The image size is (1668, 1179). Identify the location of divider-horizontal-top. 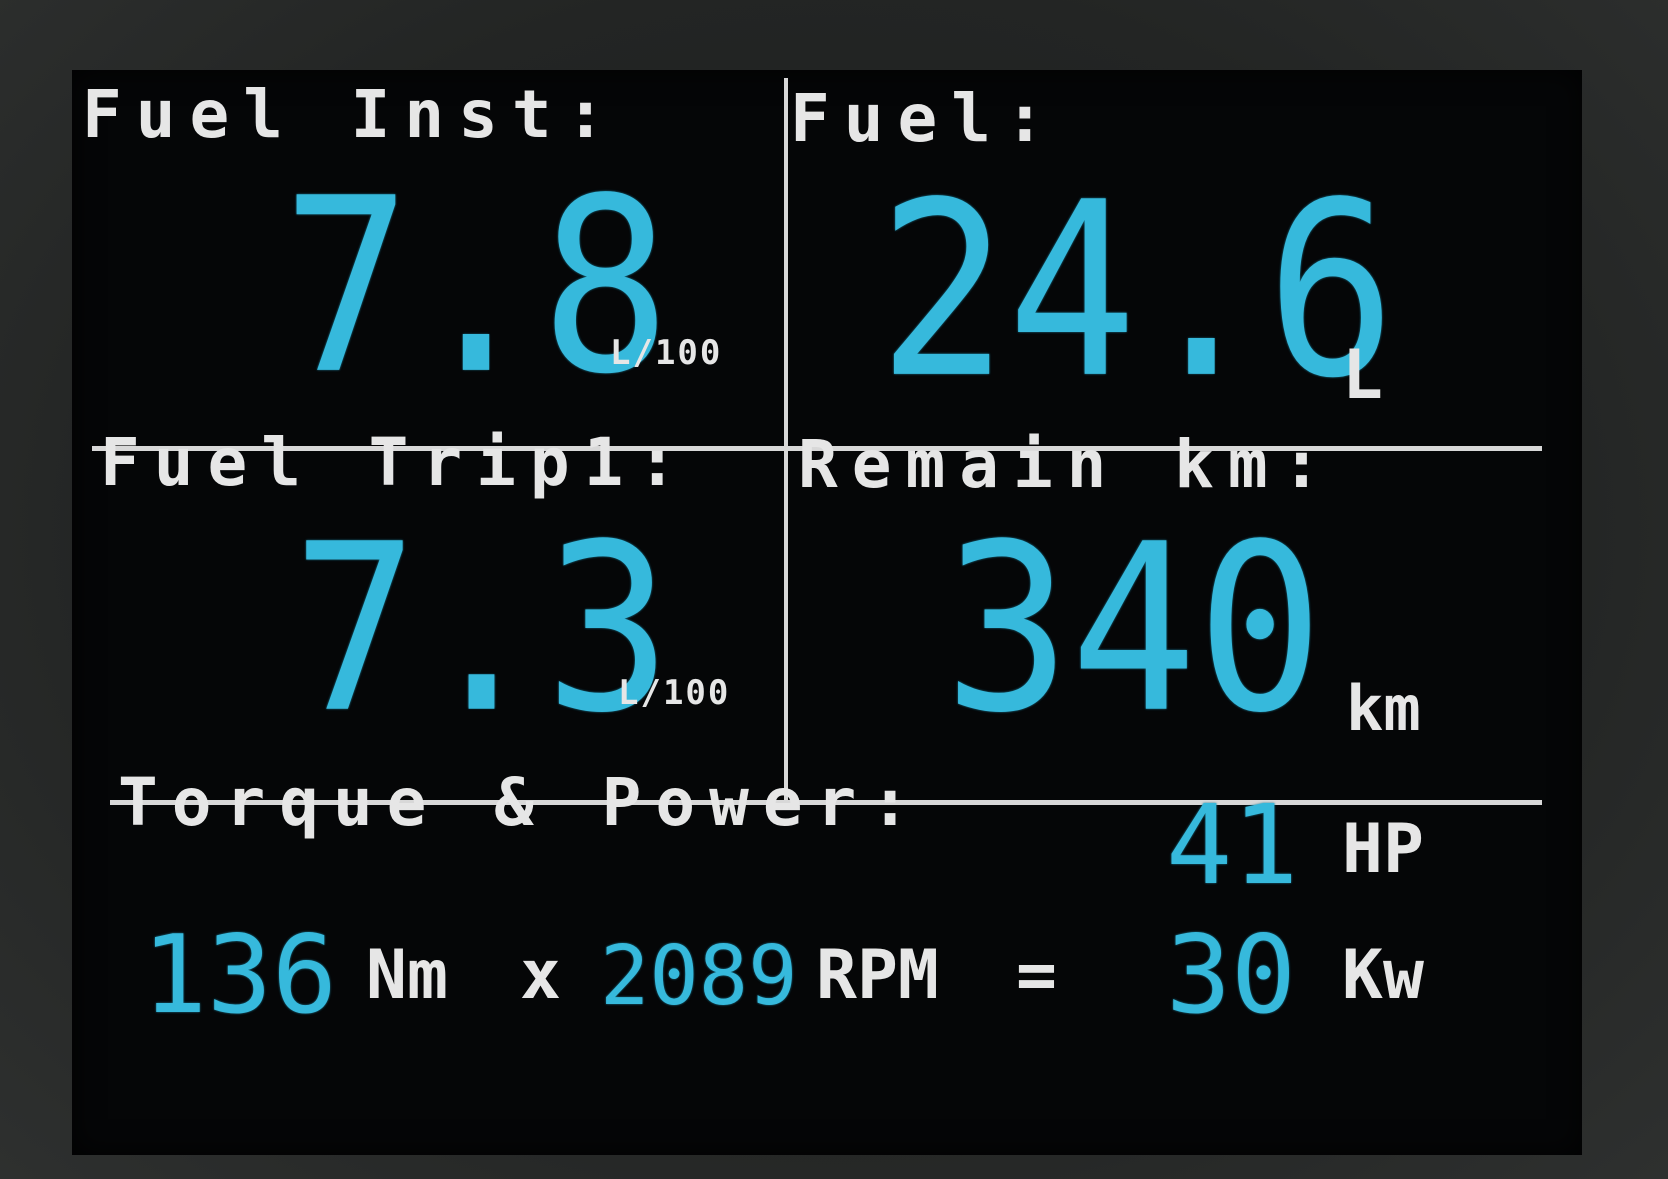
(817, 448).